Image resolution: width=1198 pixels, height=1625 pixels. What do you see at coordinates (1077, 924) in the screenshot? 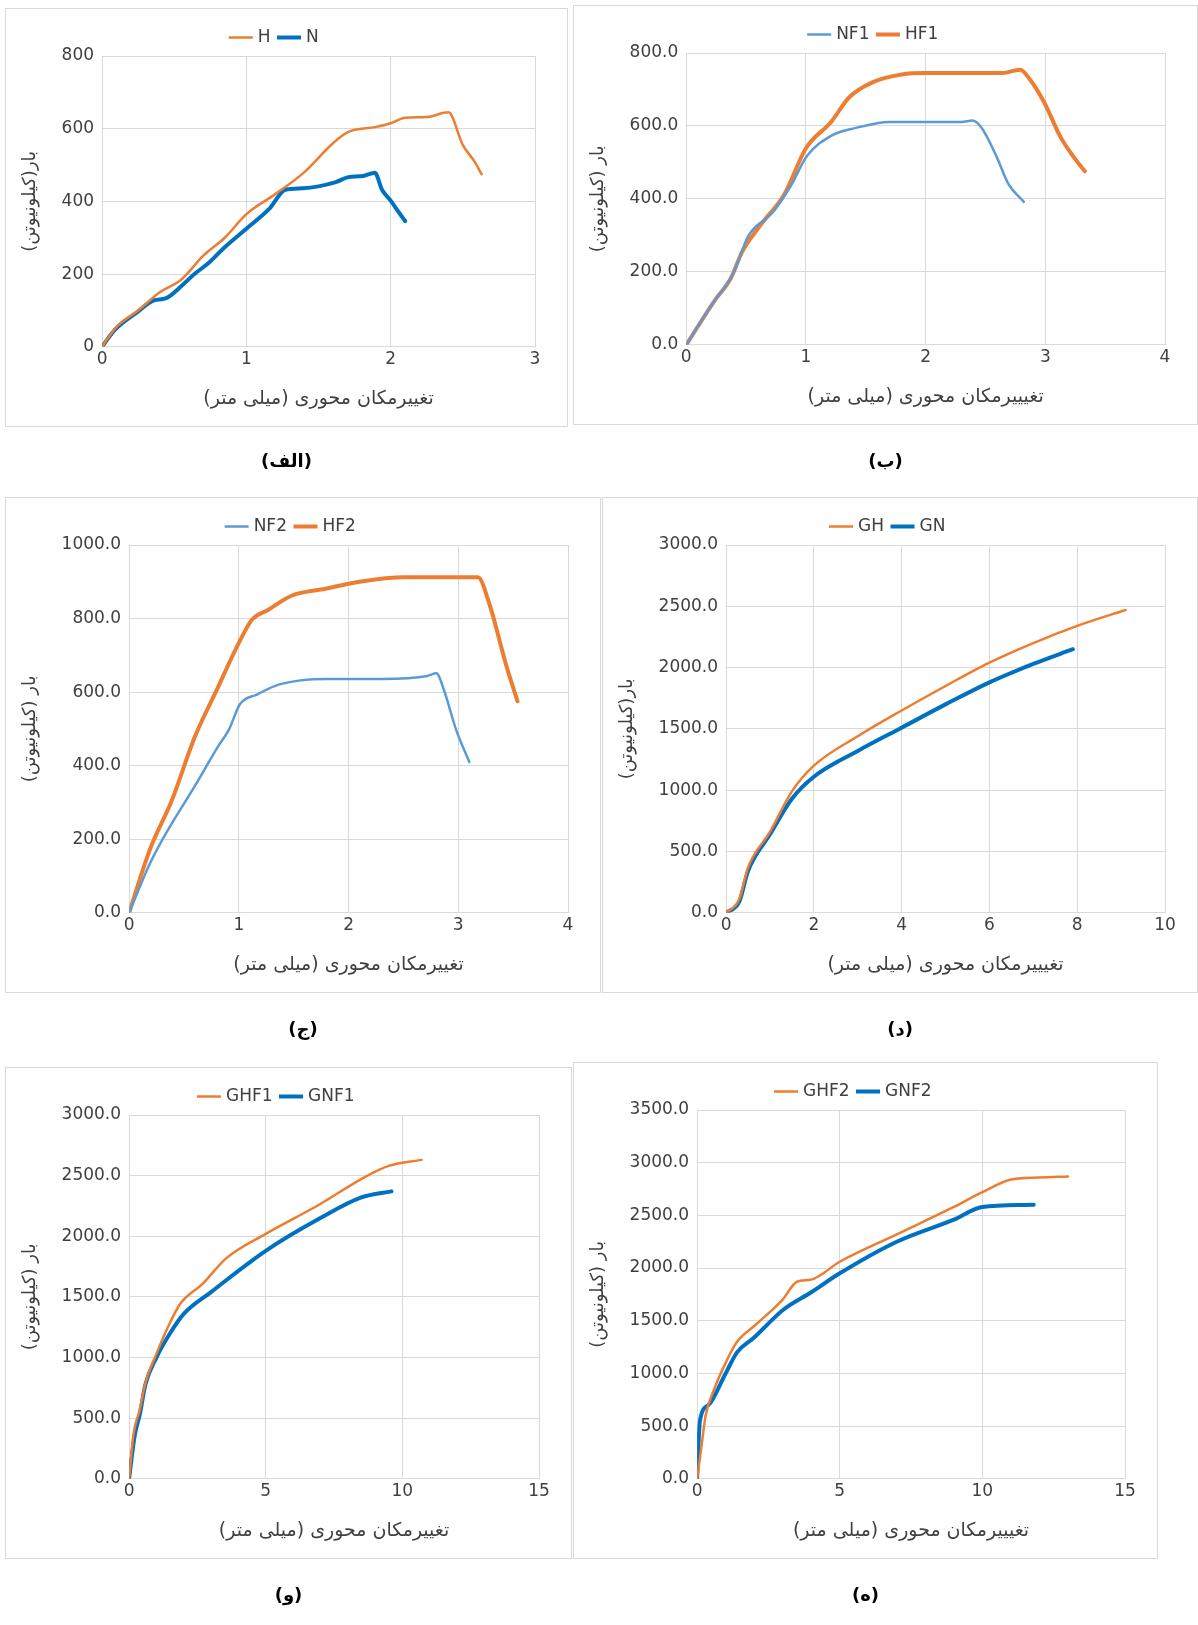
I see `x-tick-label: 8` at bounding box center [1077, 924].